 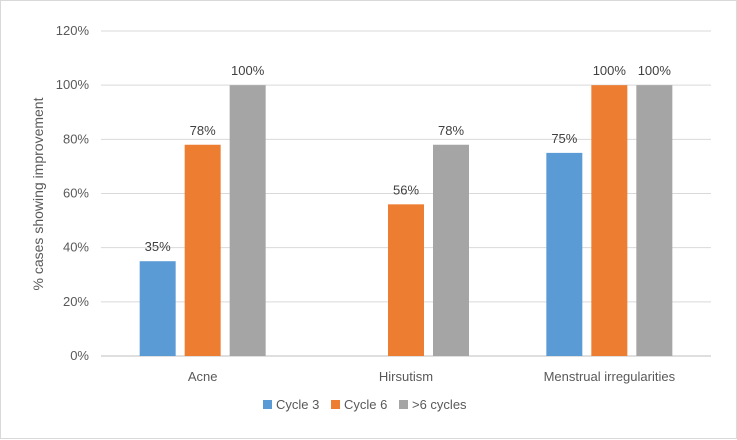 What do you see at coordinates (76, 301) in the screenshot?
I see `y-tick-label: 20%` at bounding box center [76, 301].